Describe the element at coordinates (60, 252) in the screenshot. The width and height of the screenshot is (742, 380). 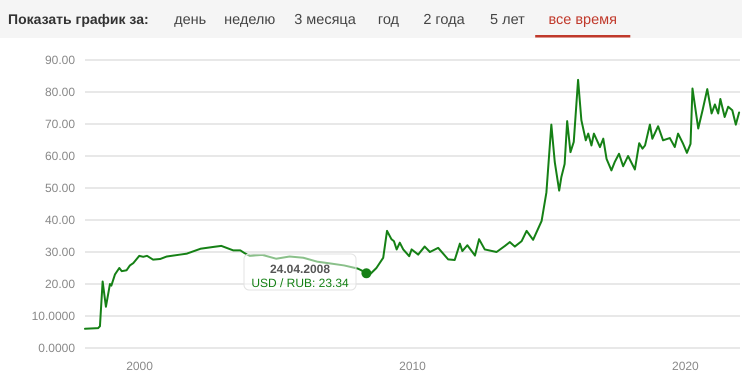
I see `y-tick-label: 30.00` at that location.